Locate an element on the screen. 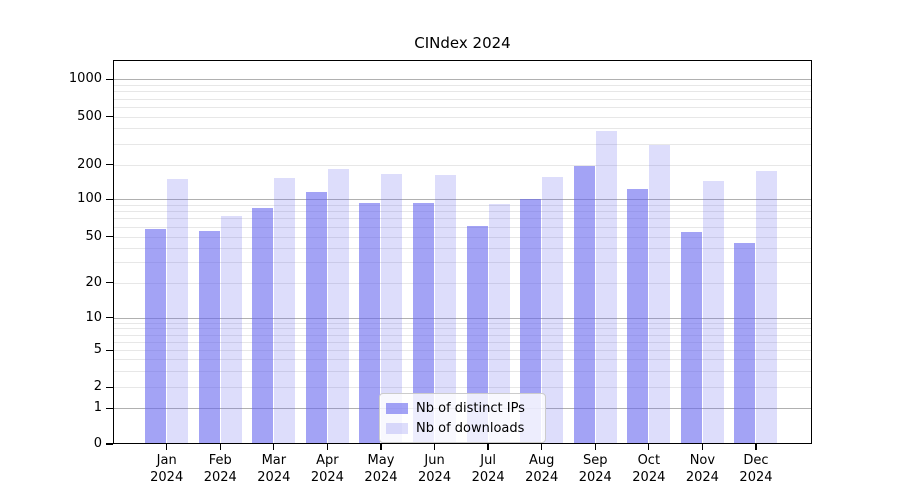  x-tick-label: Aug 2024 is located at coordinates (542, 469).